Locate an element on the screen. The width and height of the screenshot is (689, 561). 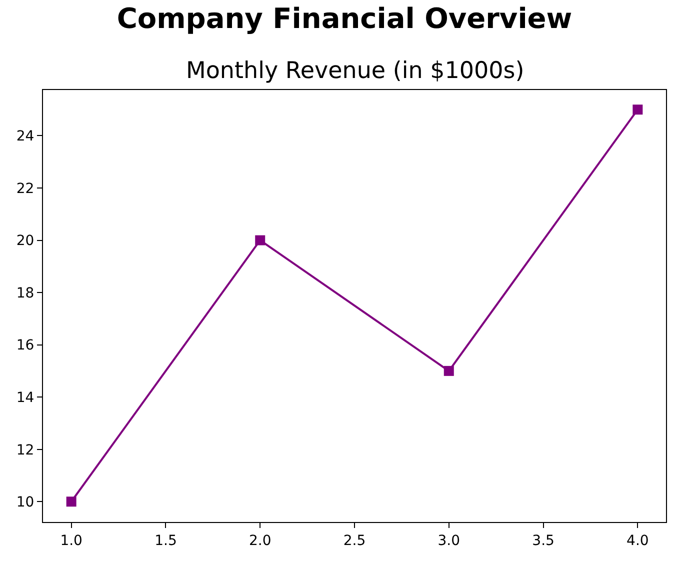
x-tick-label: 4.0 is located at coordinates (637, 540).